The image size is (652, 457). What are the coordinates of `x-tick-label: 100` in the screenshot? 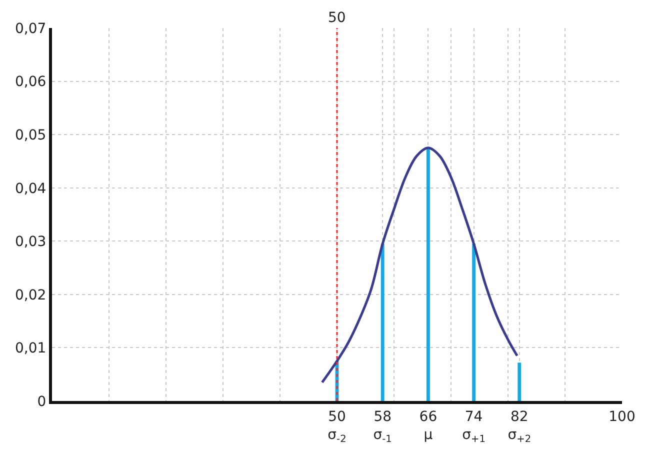 It's located at (622, 416).